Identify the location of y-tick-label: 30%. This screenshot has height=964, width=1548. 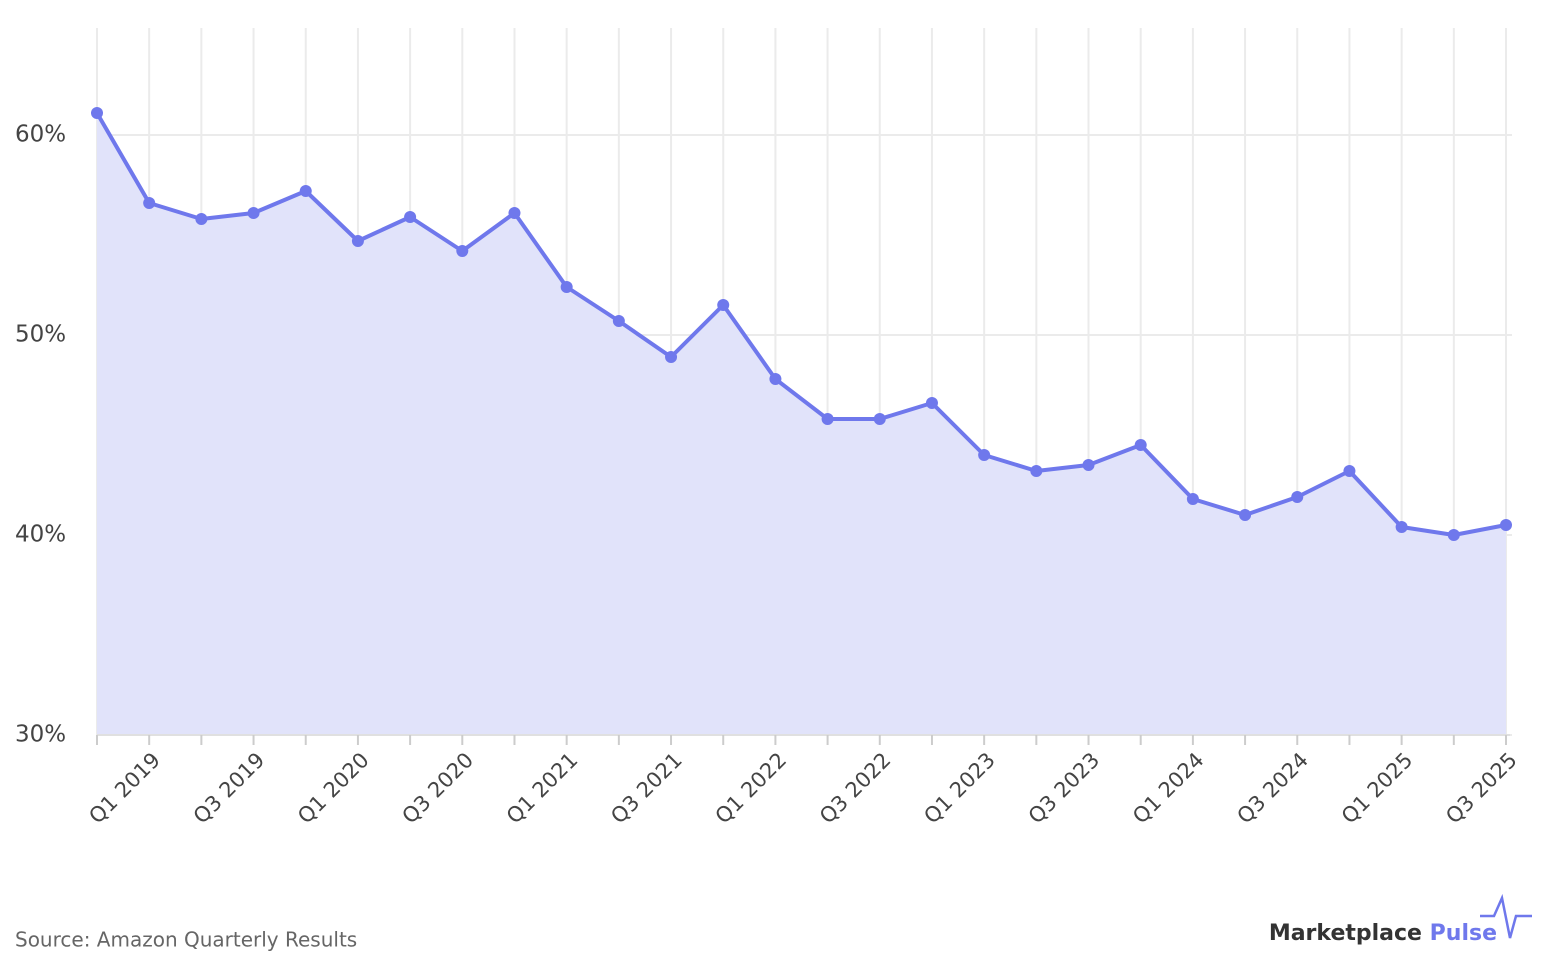
(40, 735).